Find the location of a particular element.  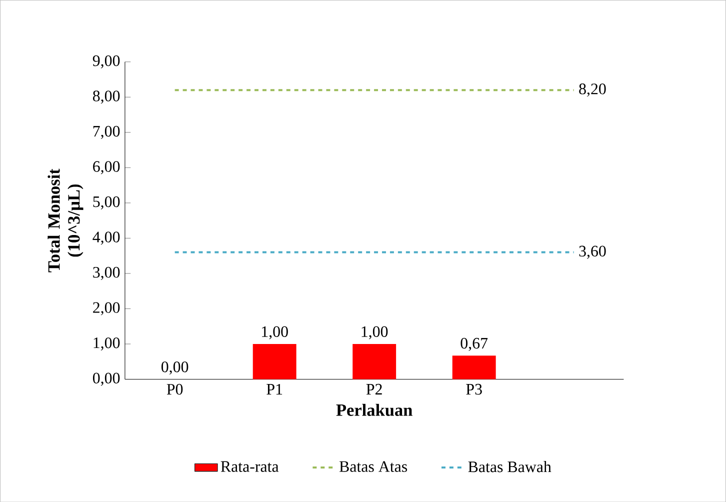

x-tick-label: P3 is located at coordinates (474, 389).